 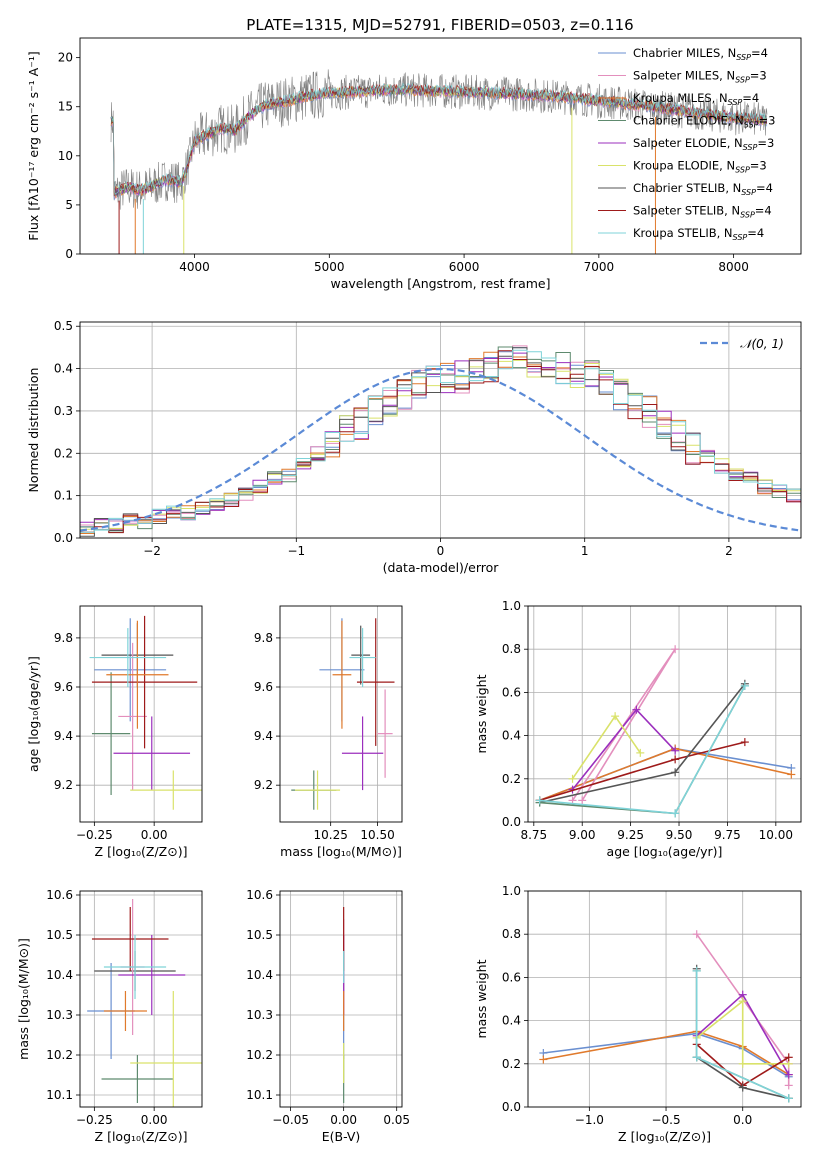 What do you see at coordinates (630, 835) in the screenshot?
I see `x-tick-label: 9.25` at bounding box center [630, 835].